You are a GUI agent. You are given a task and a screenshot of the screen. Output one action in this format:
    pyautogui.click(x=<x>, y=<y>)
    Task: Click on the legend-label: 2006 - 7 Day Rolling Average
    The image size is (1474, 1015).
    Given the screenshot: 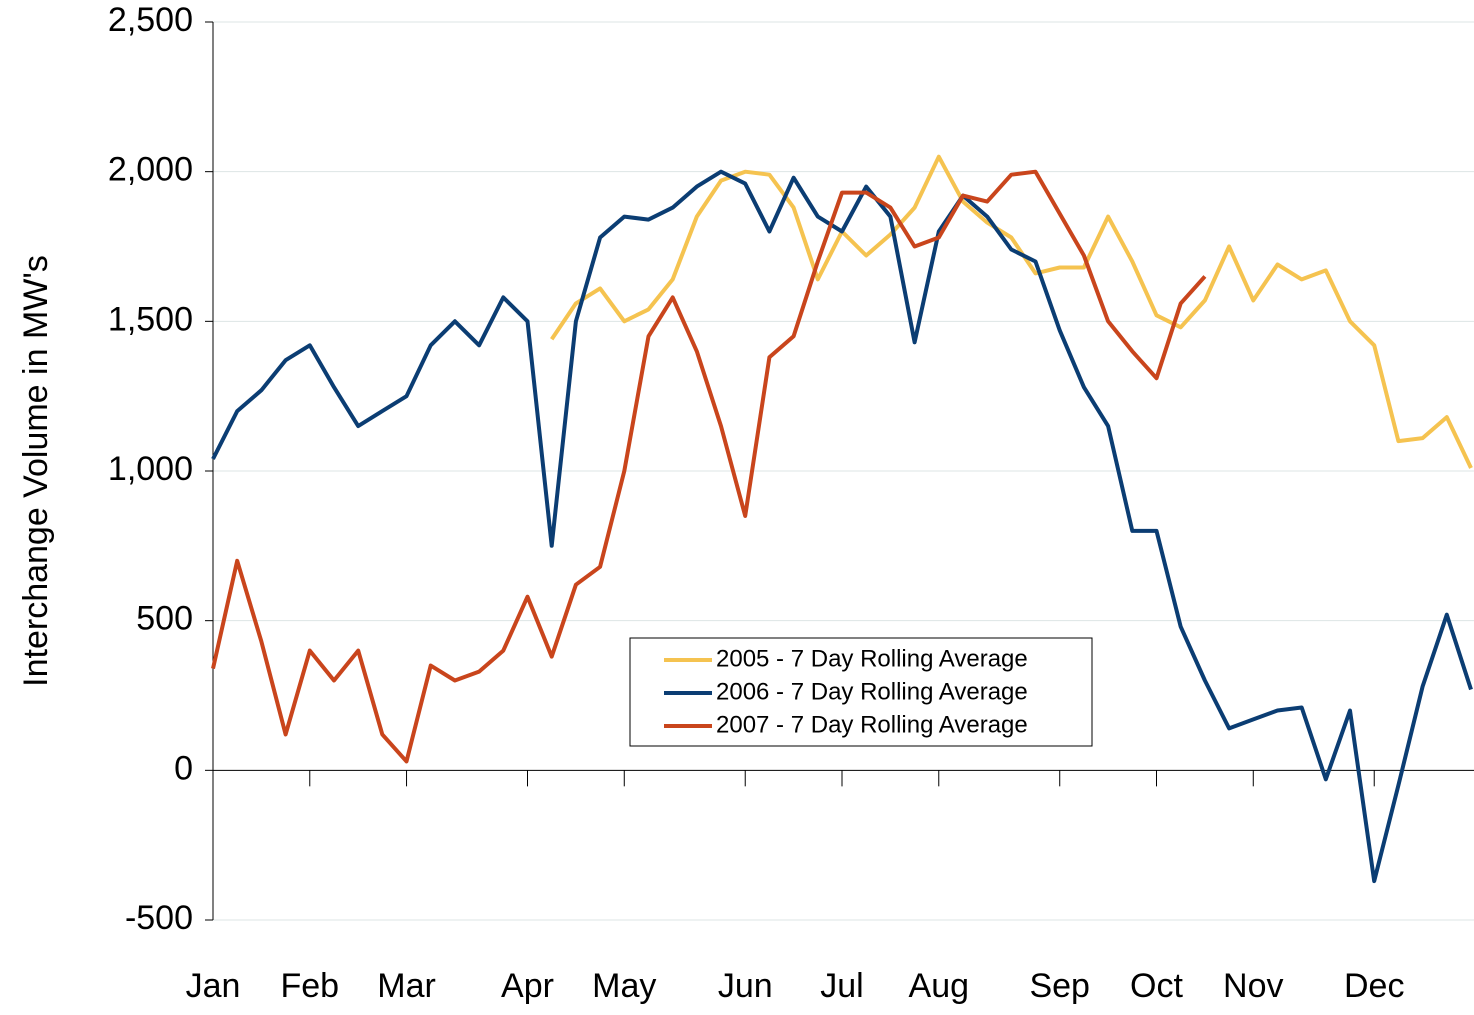 What is the action you would take?
    pyautogui.click(x=872, y=691)
    